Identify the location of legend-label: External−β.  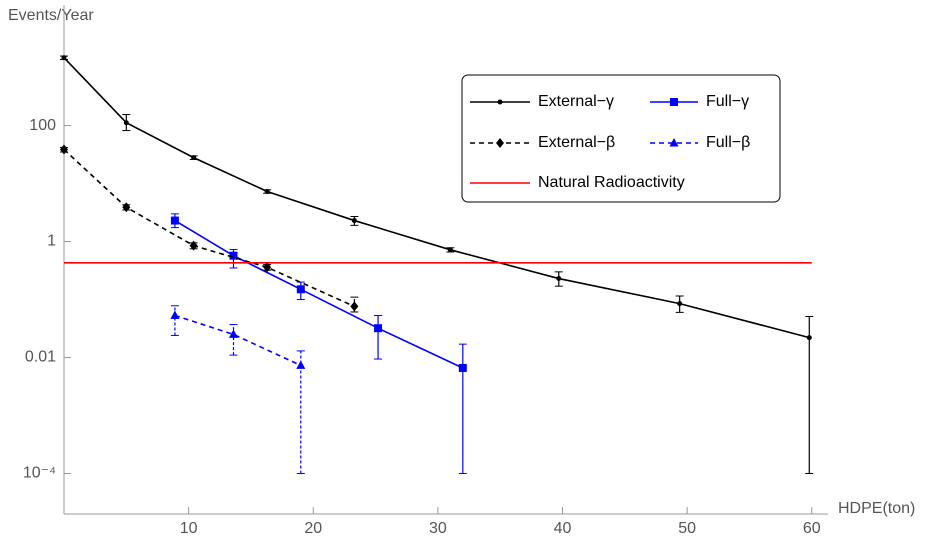
(576, 142).